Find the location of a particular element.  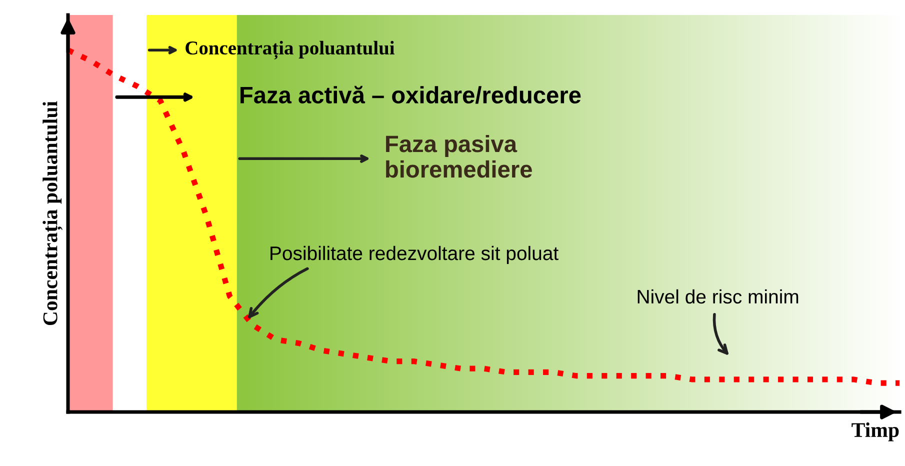

annotation: Nivel de risc minim is located at coordinates (718, 296).